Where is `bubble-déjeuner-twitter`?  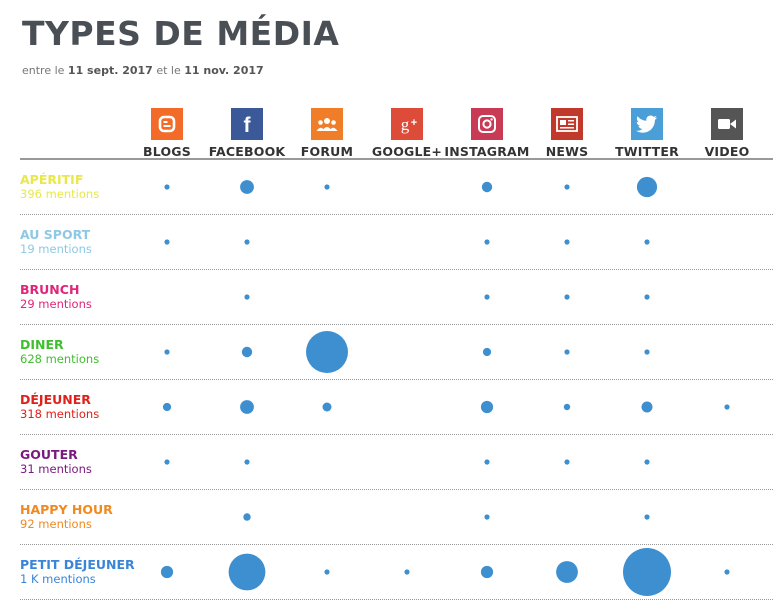
bubble-déjeuner-twitter is located at coordinates (647, 407).